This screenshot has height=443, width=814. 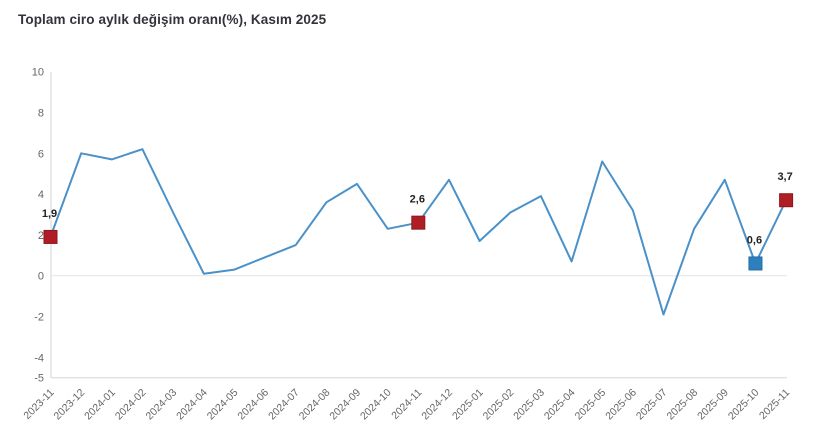 What do you see at coordinates (591, 405) in the screenshot?
I see `x-axis-tick-label: 2025-05` at bounding box center [591, 405].